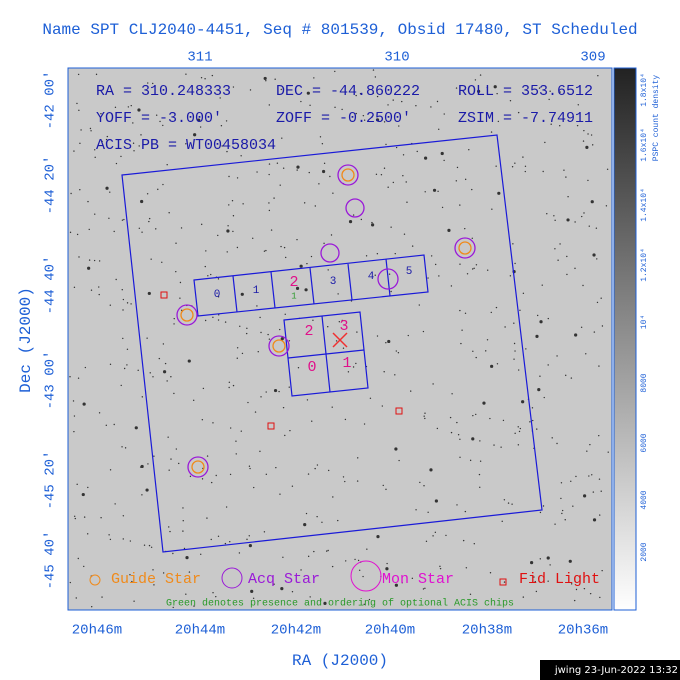 The width and height of the screenshot is (680, 680). Describe the element at coordinates (51, 100) in the screenshot. I see `left-tick: -42 00'` at that location.